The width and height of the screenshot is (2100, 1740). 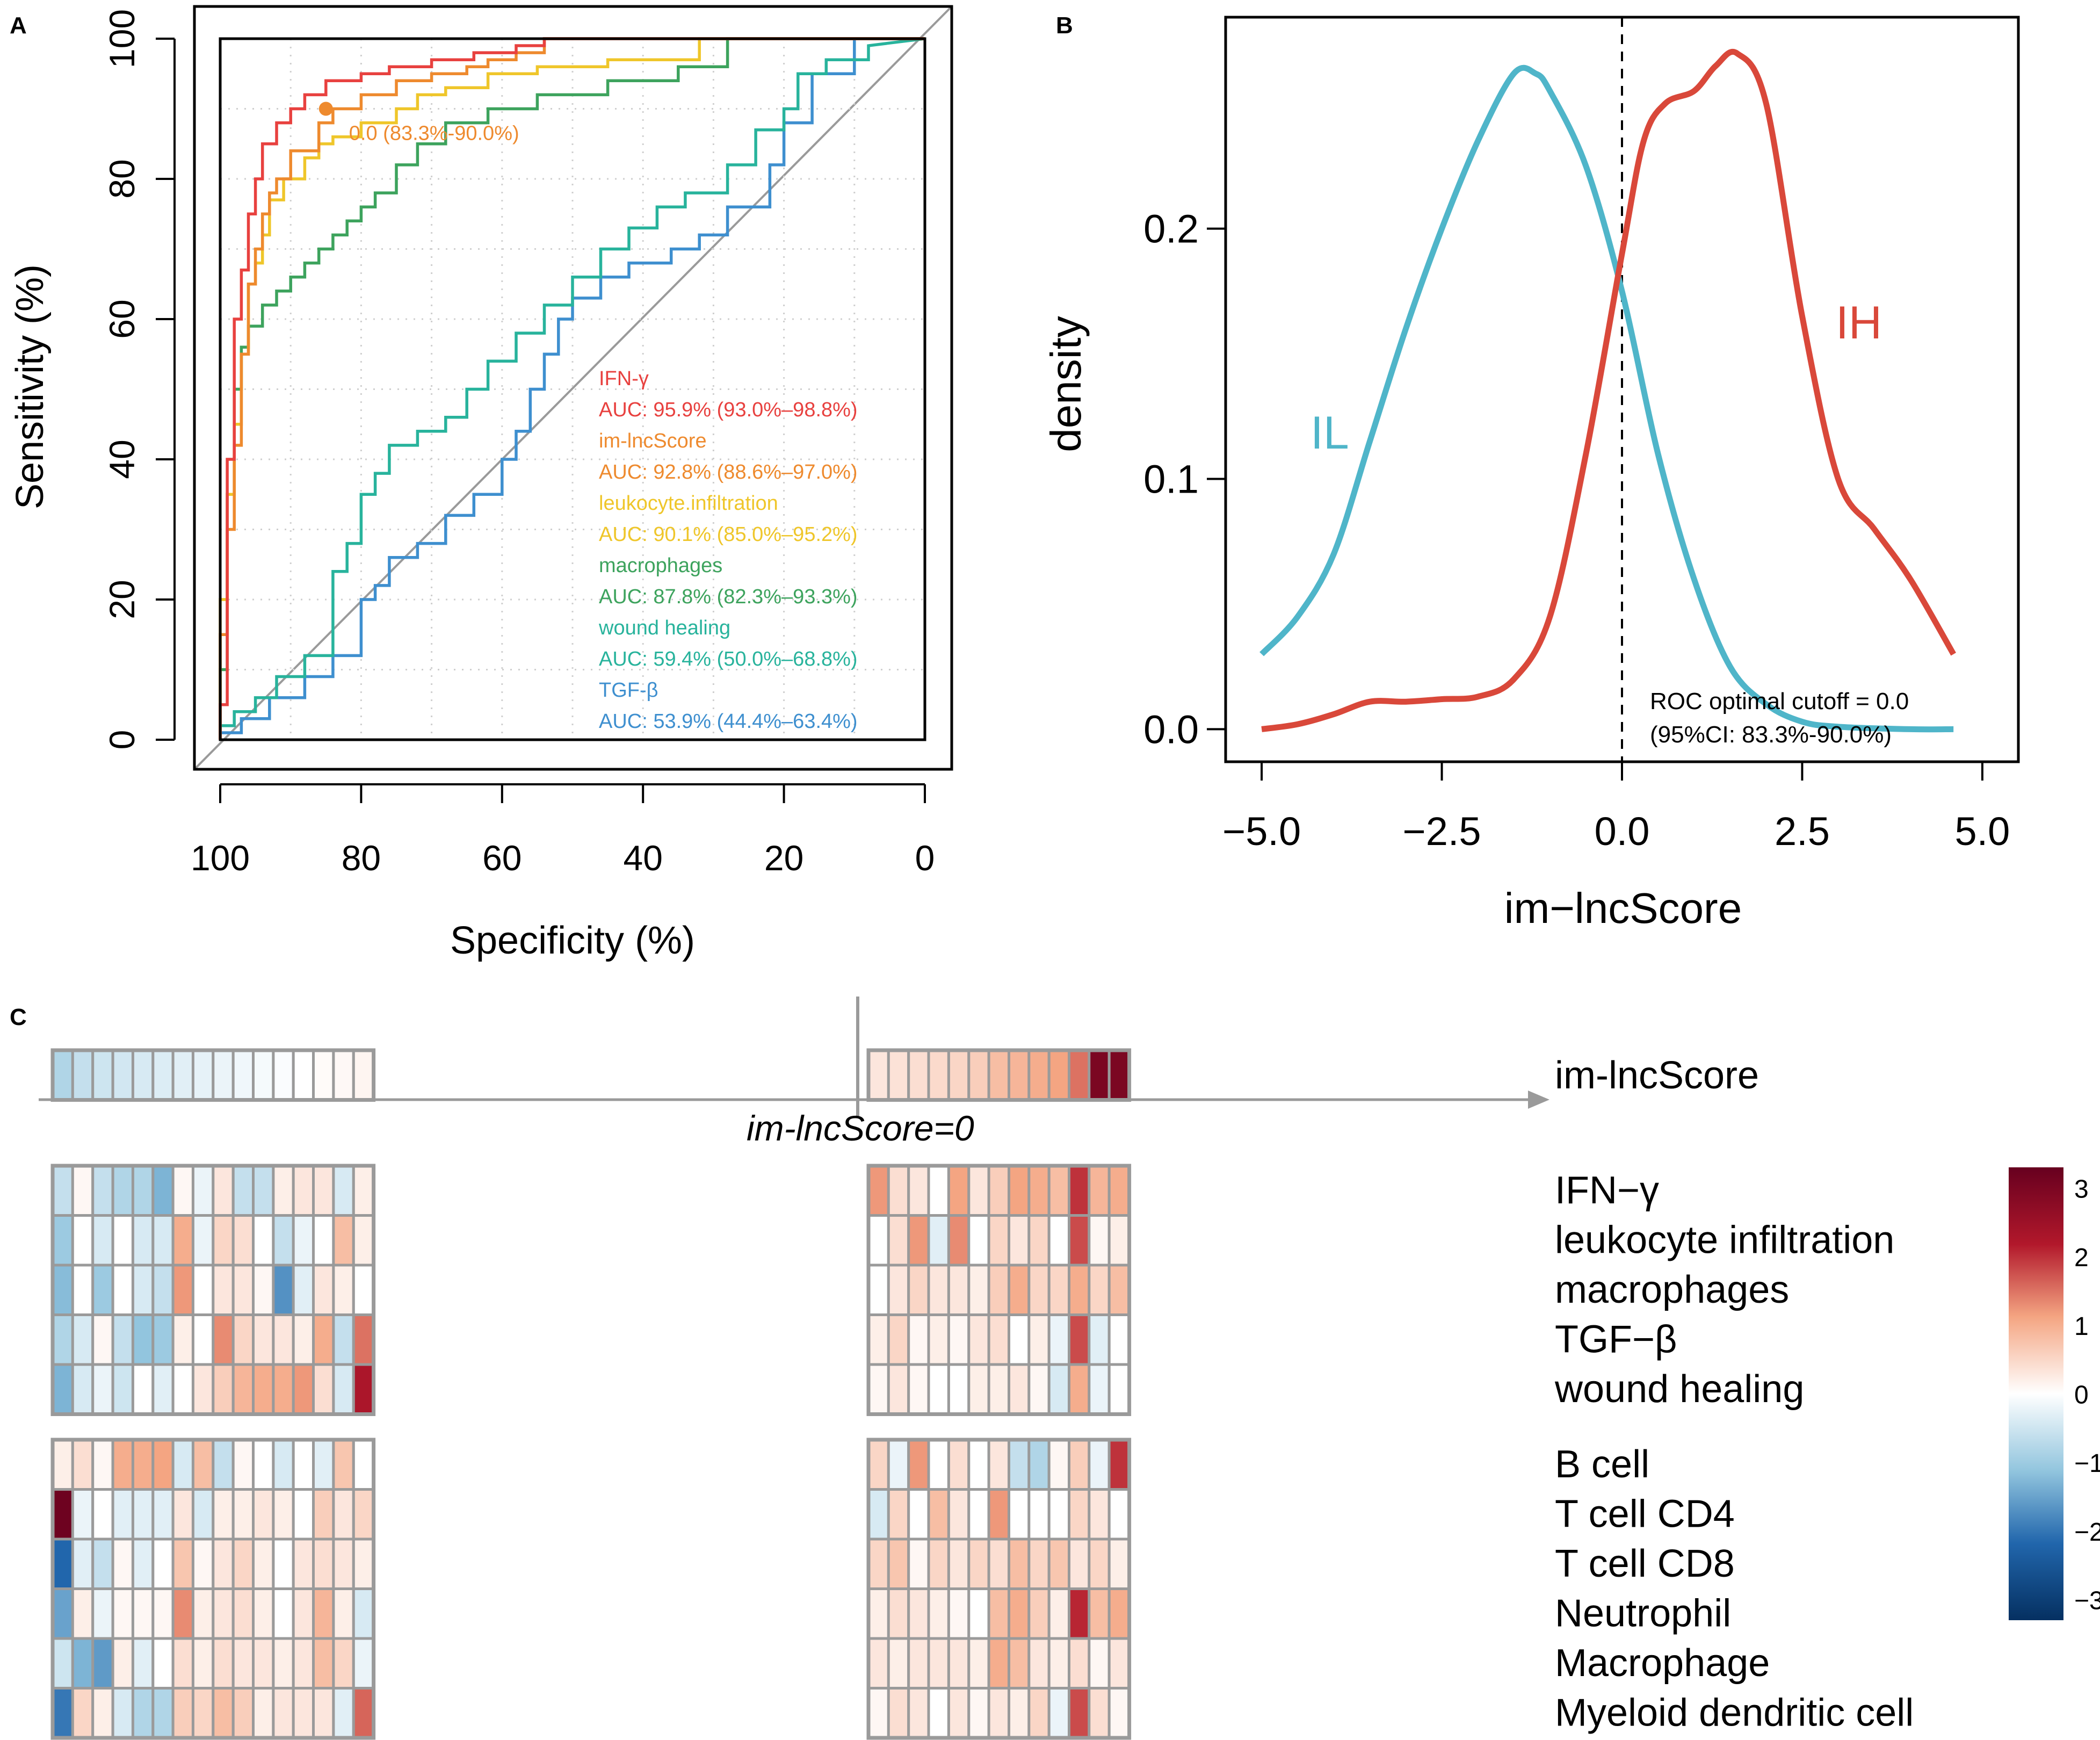 I want to click on colorbar-tick-label: 1, so click(x=2081, y=1326).